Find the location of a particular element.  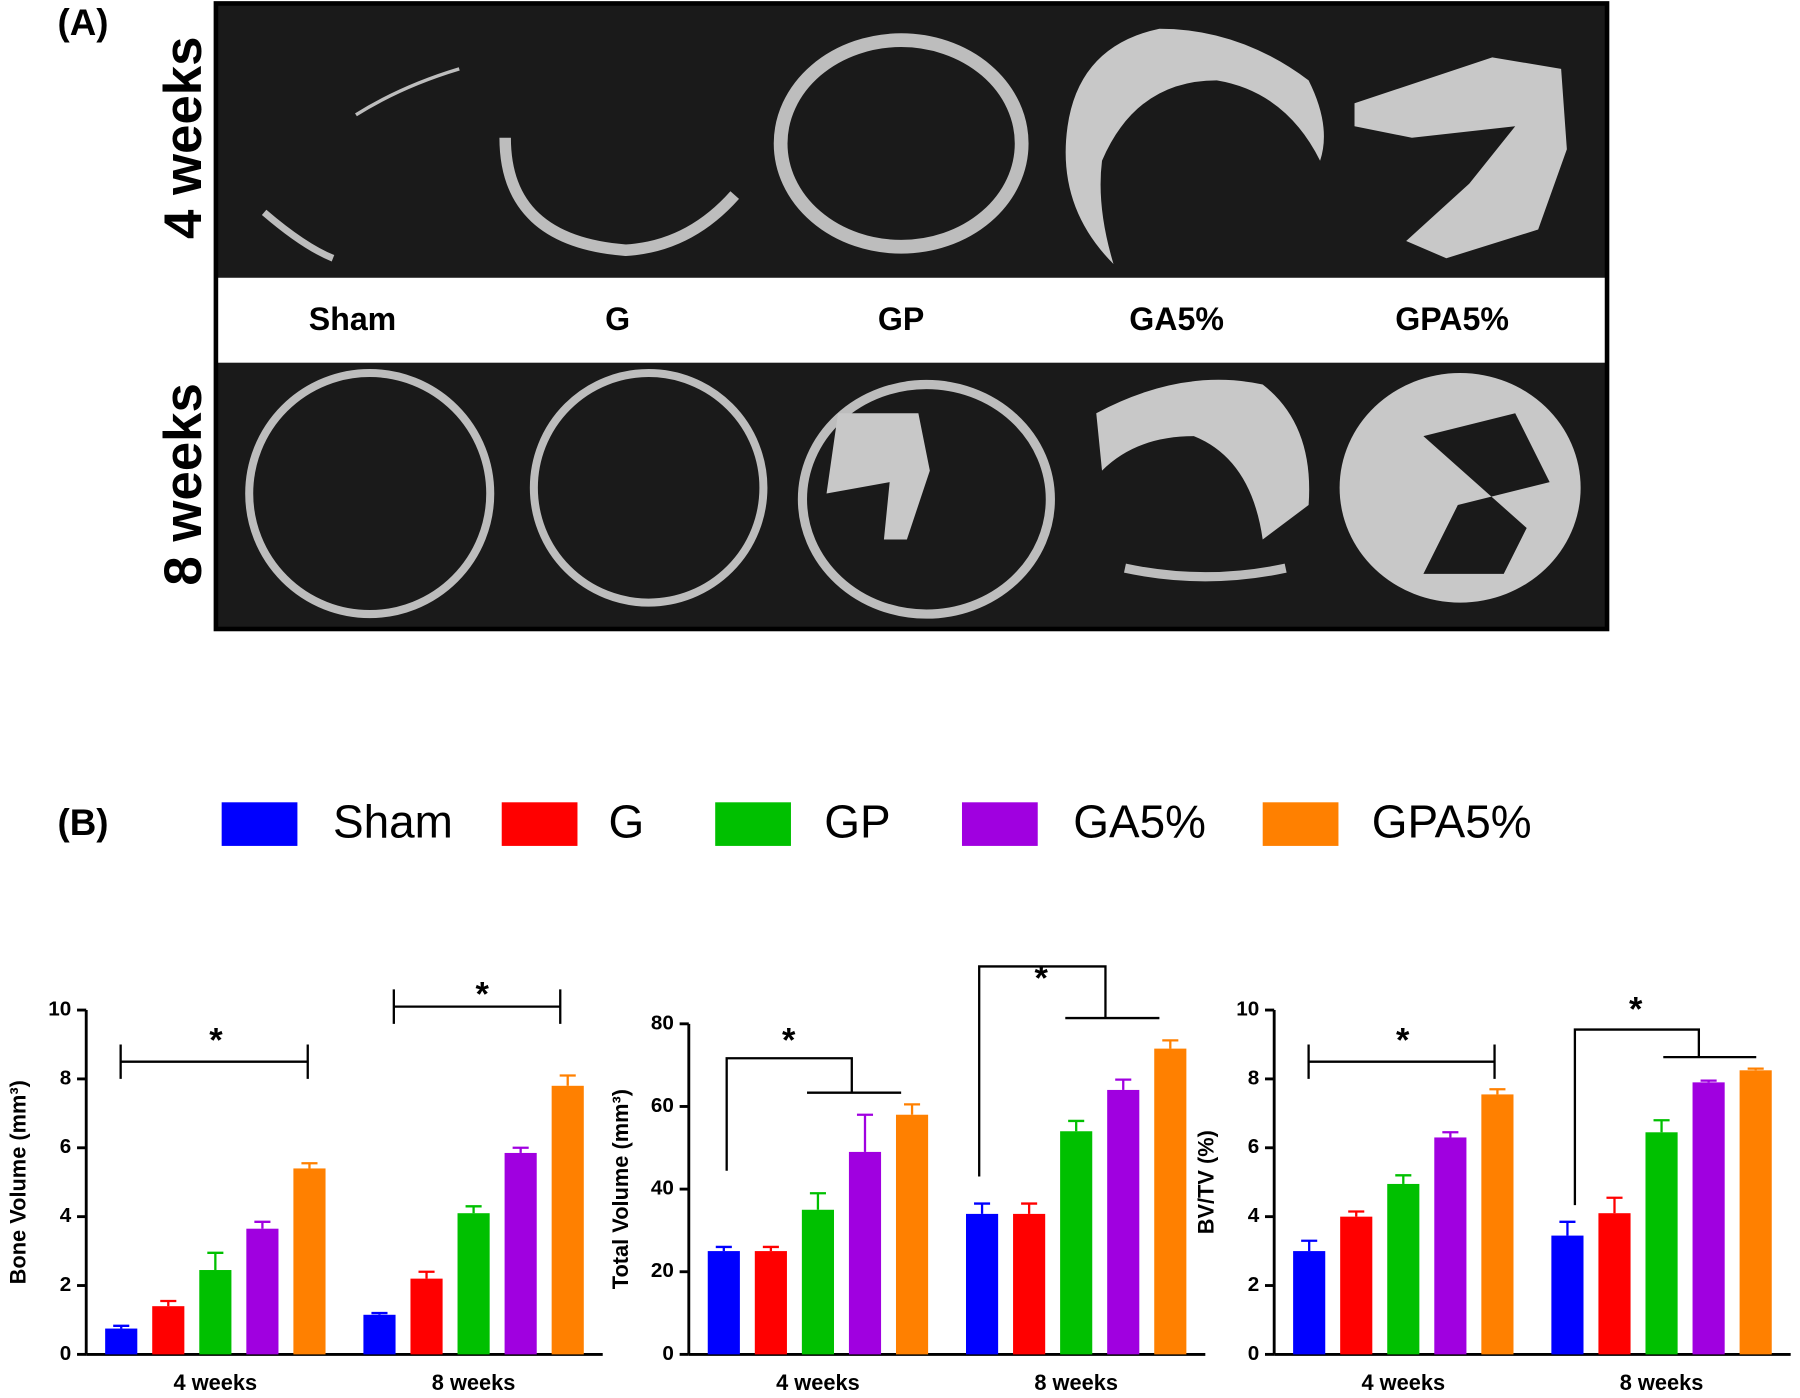

legend-label: Sham is located at coordinates (393, 821).